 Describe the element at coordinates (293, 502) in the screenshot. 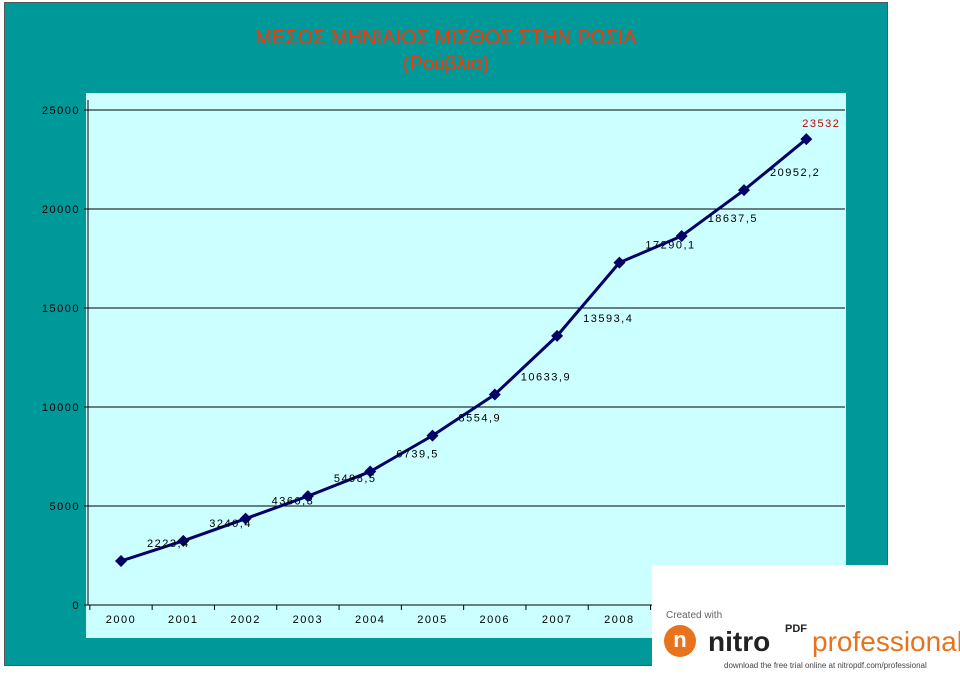

I see `data-label: 4360,3` at that location.